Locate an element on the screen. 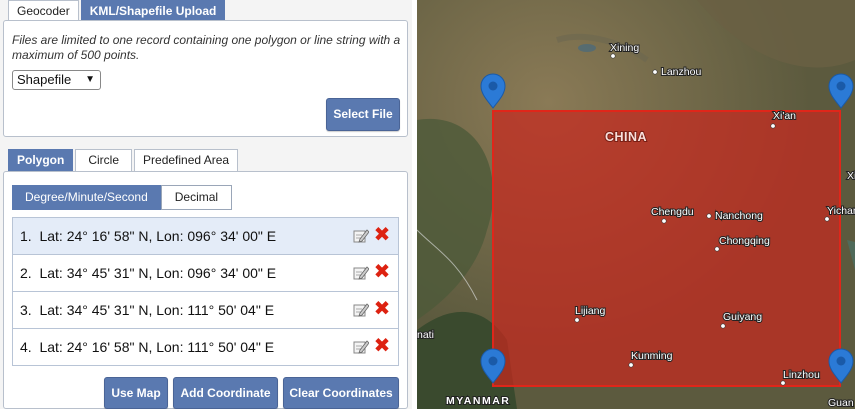 This screenshot has height=409, width=855. coordinate-number: 2. is located at coordinates (26, 273).